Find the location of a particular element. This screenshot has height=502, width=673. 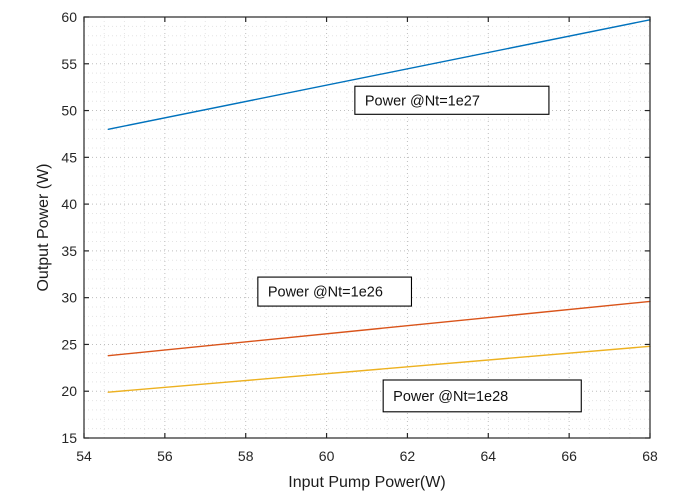

x-axis-label: Input Pump Power(W) is located at coordinates (366, 482).